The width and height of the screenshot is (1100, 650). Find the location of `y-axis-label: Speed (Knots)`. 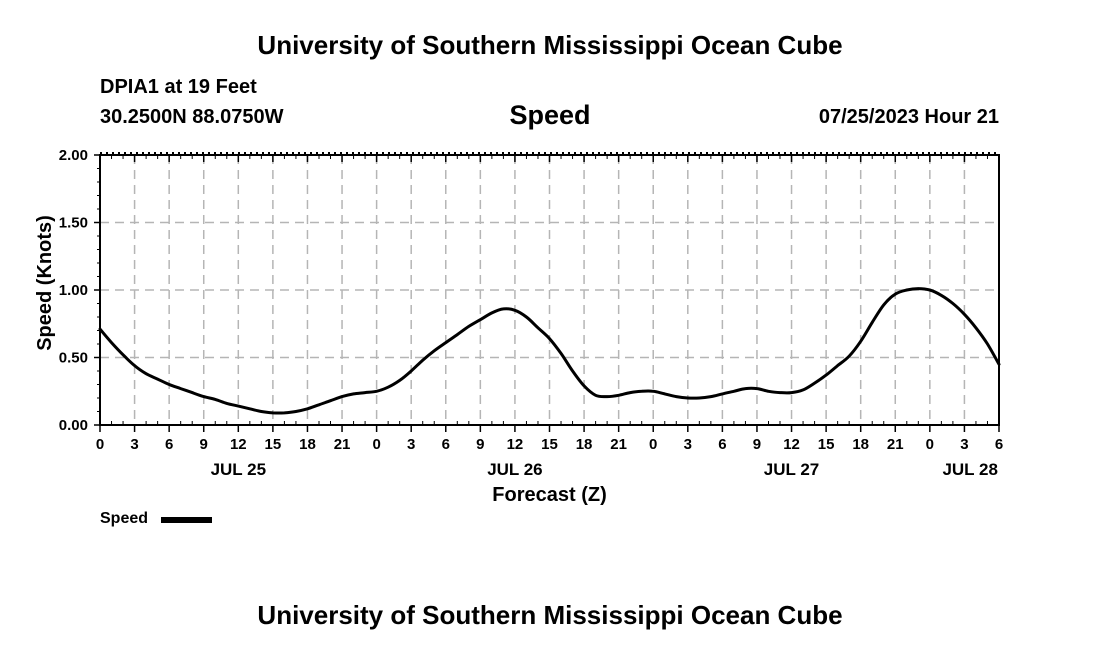

y-axis-label: Speed (Knots) is located at coordinates (45, 283).